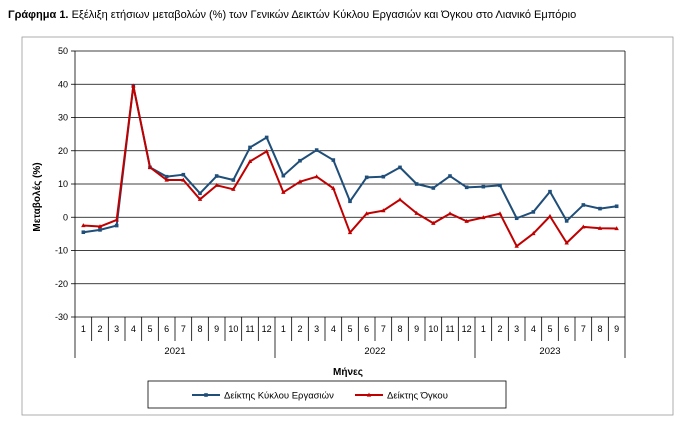 The width and height of the screenshot is (682, 424). Describe the element at coordinates (249, 329) in the screenshot. I see `x-tick-label: 11` at that location.